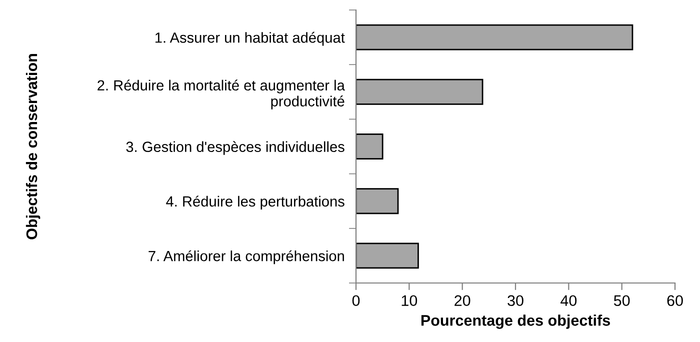 The width and height of the screenshot is (700, 342). Describe the element at coordinates (410, 300) in the screenshot. I see `x-tick-label: 10` at that location.